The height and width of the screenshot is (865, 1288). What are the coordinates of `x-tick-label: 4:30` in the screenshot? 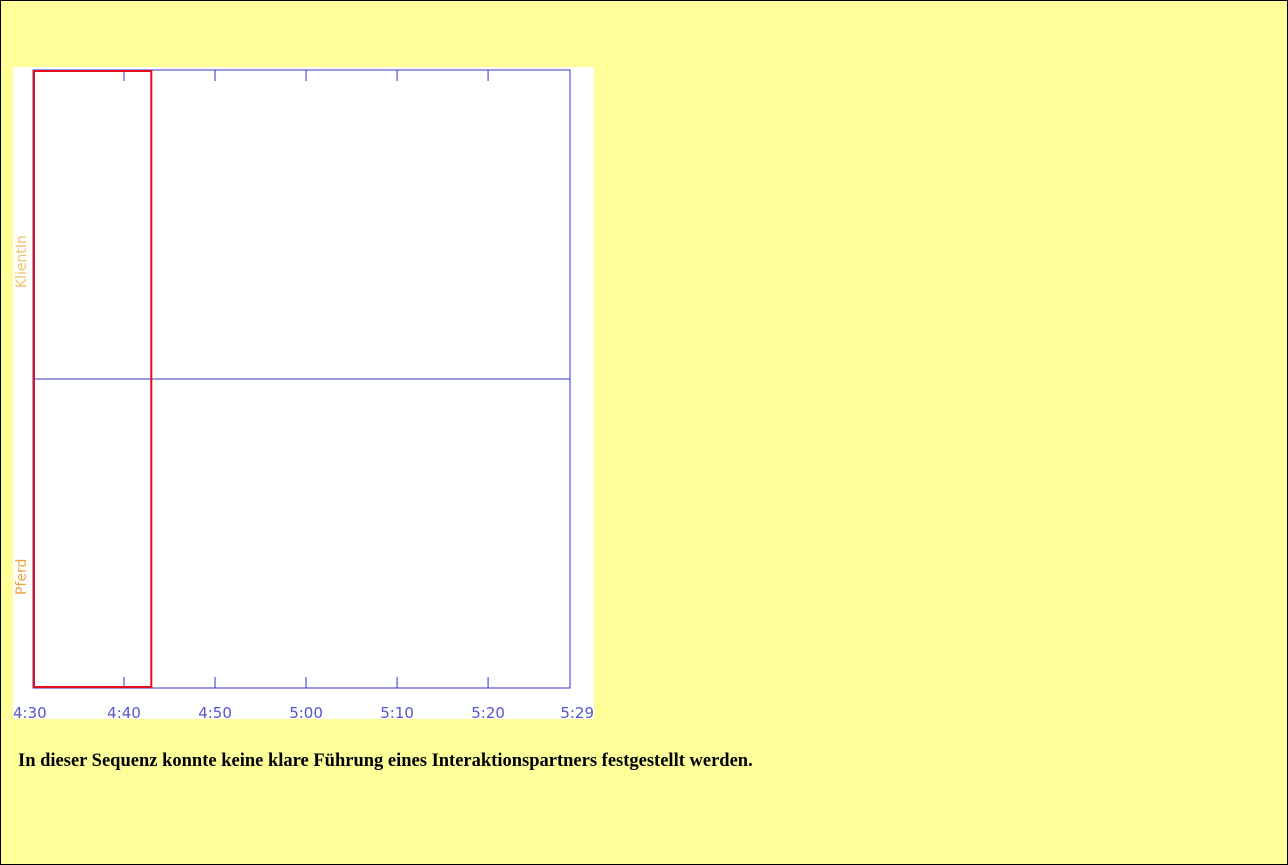 It's located at (30, 713).